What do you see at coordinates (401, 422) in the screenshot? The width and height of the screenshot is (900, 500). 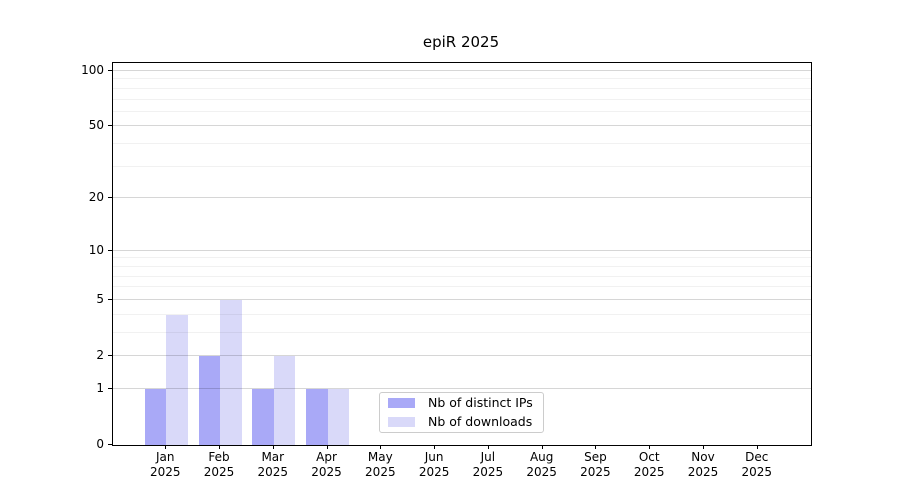 I see `legend-swatch-downloads` at bounding box center [401, 422].